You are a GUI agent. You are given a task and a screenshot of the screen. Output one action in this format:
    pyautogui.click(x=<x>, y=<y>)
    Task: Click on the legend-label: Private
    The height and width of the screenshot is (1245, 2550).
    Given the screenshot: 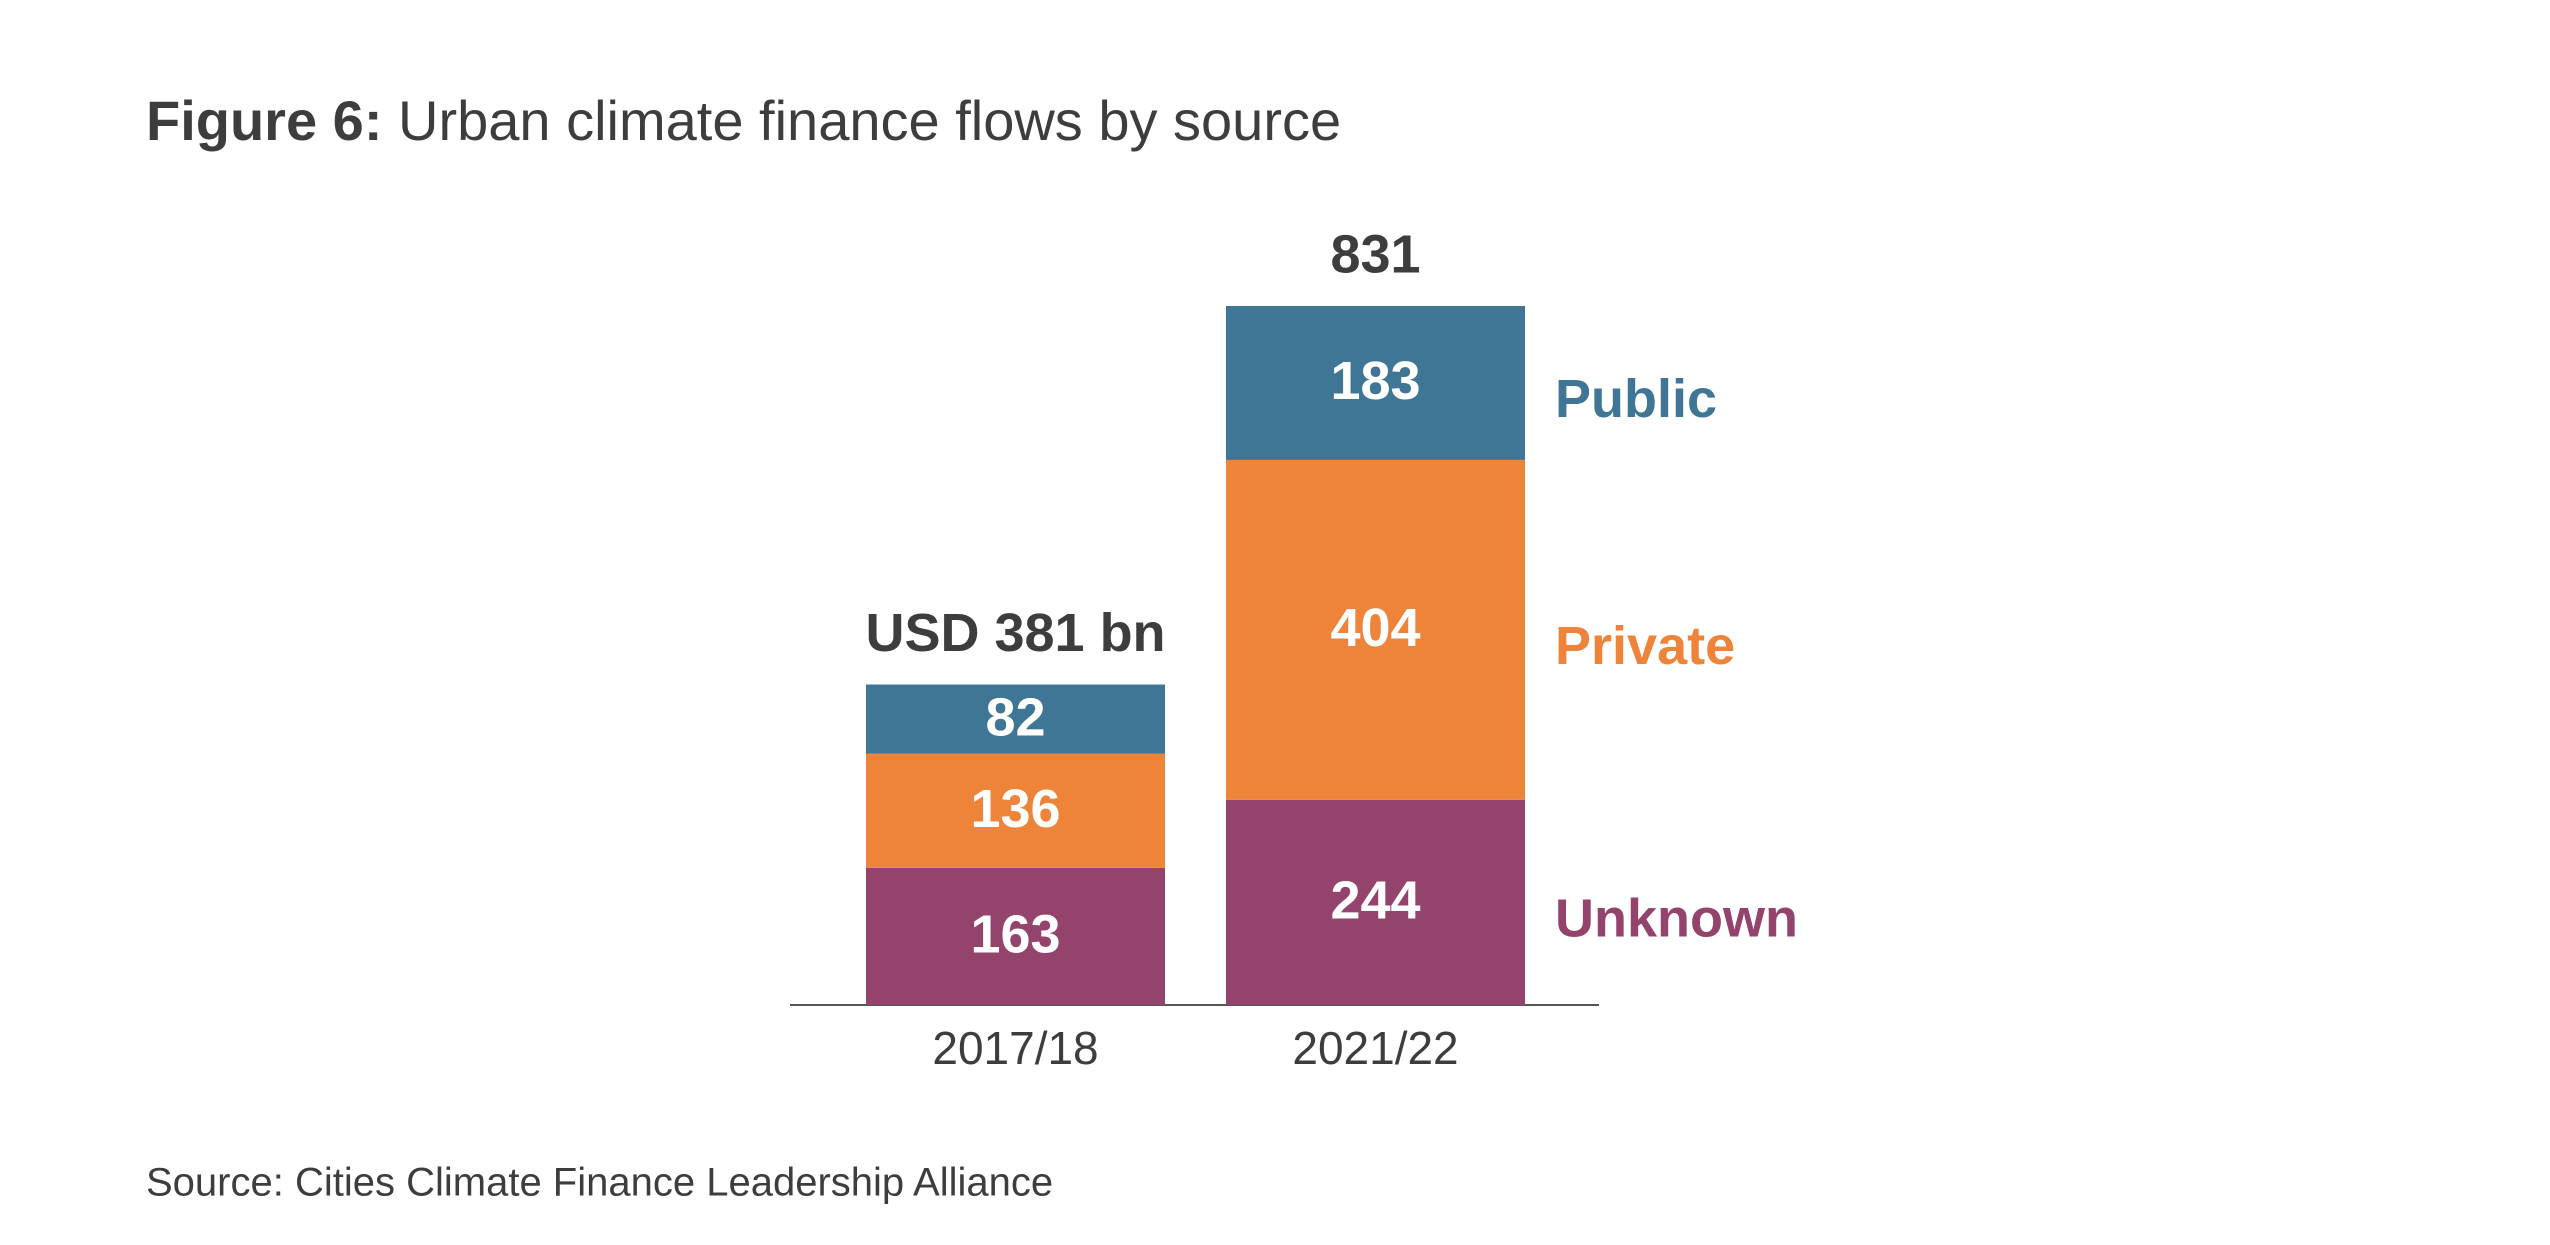 What is the action you would take?
    pyautogui.click(x=1645, y=646)
    